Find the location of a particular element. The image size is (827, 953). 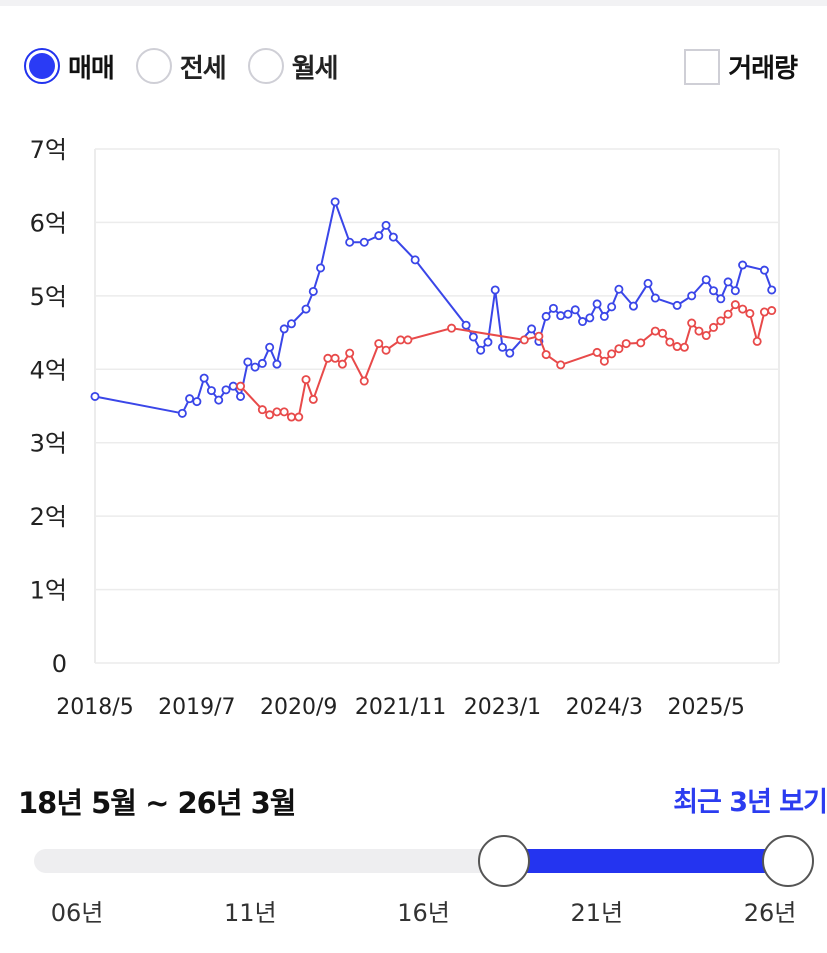

period-slider-selected-range is located at coordinates (646, 861).